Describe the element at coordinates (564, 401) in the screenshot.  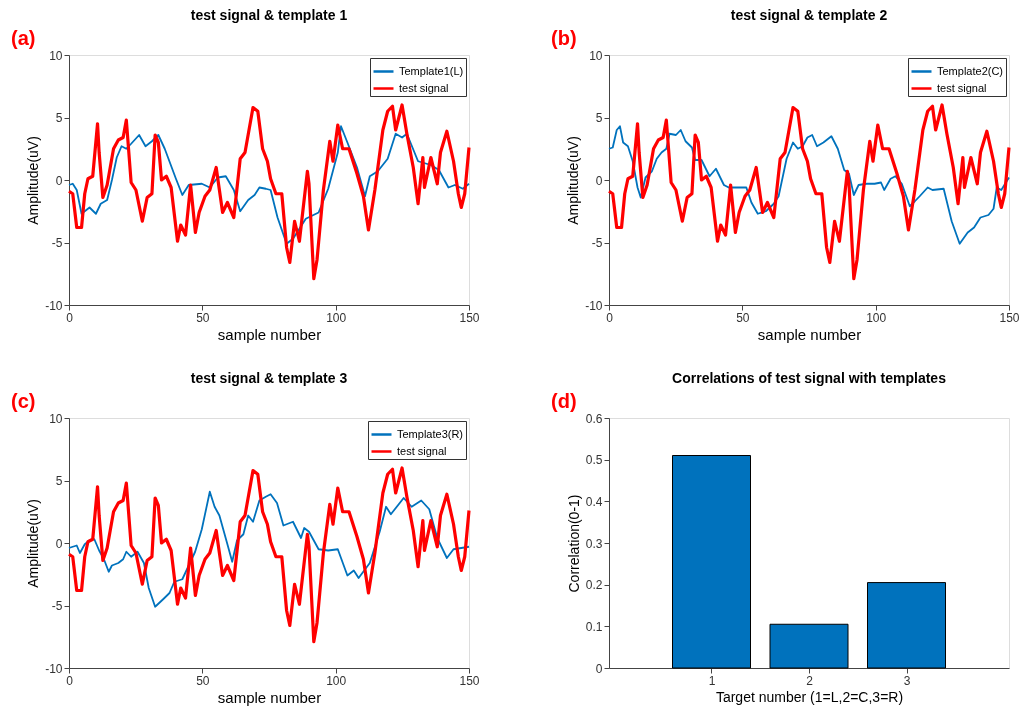
I see `text: (d)` at that location.